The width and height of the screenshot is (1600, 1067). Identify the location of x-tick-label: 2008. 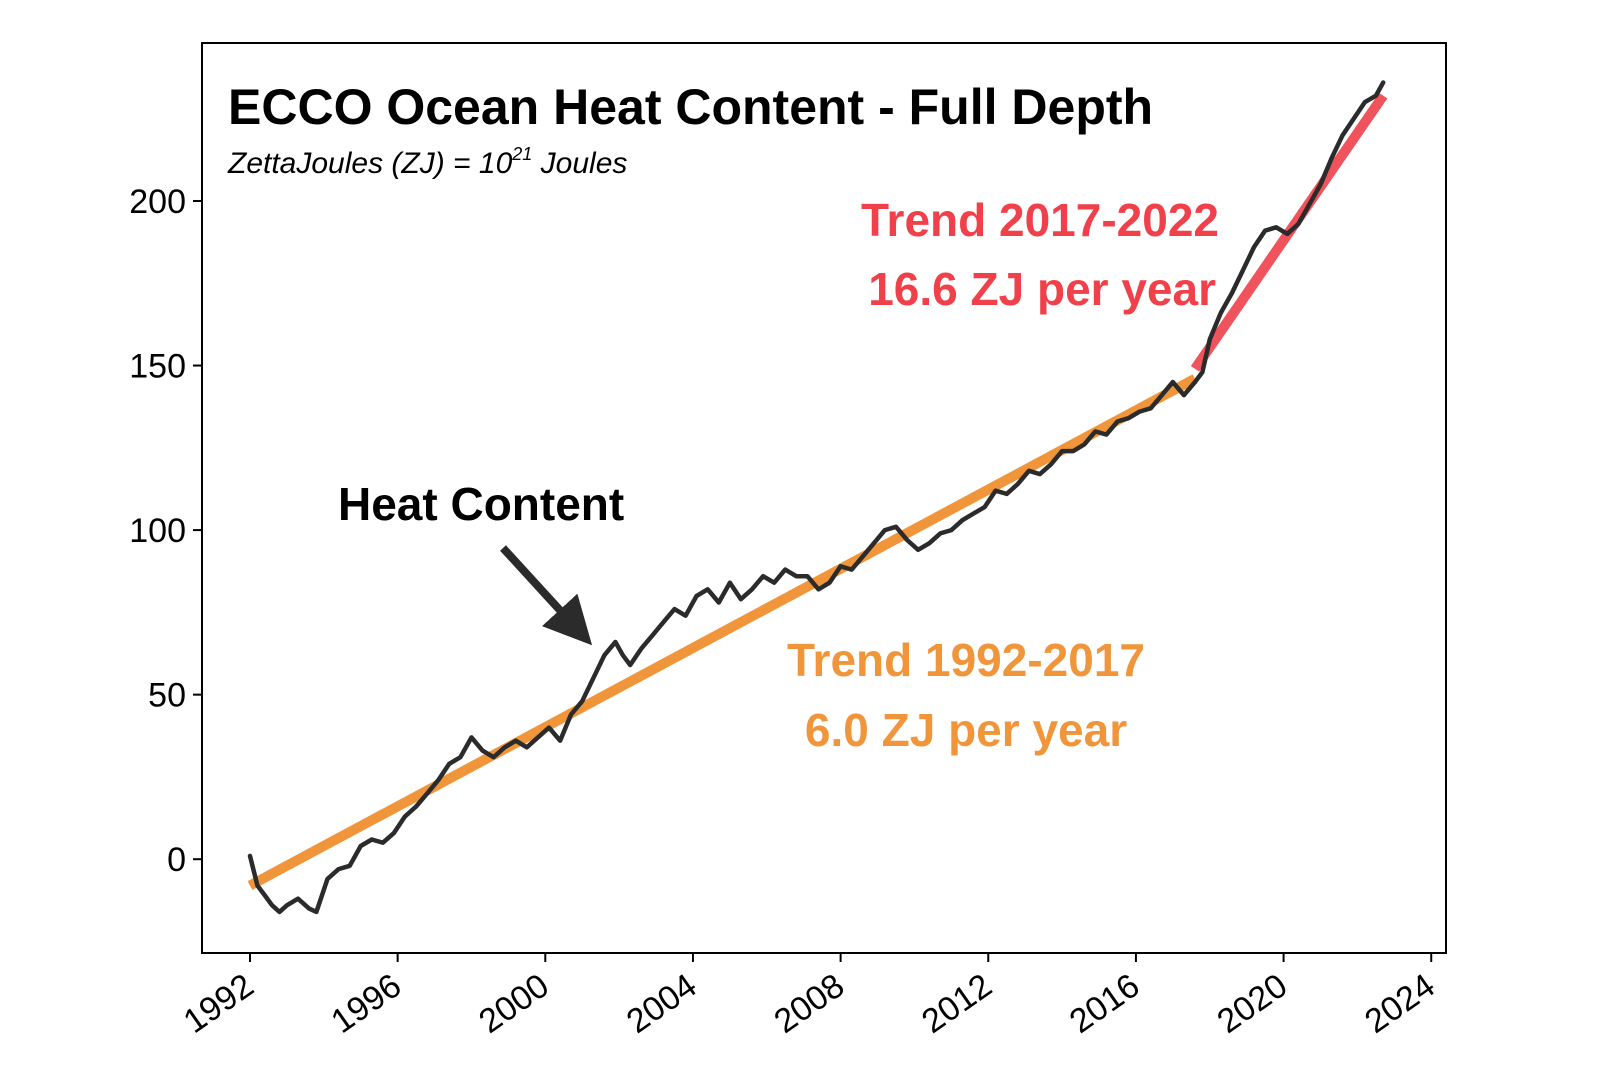
(809, 1003).